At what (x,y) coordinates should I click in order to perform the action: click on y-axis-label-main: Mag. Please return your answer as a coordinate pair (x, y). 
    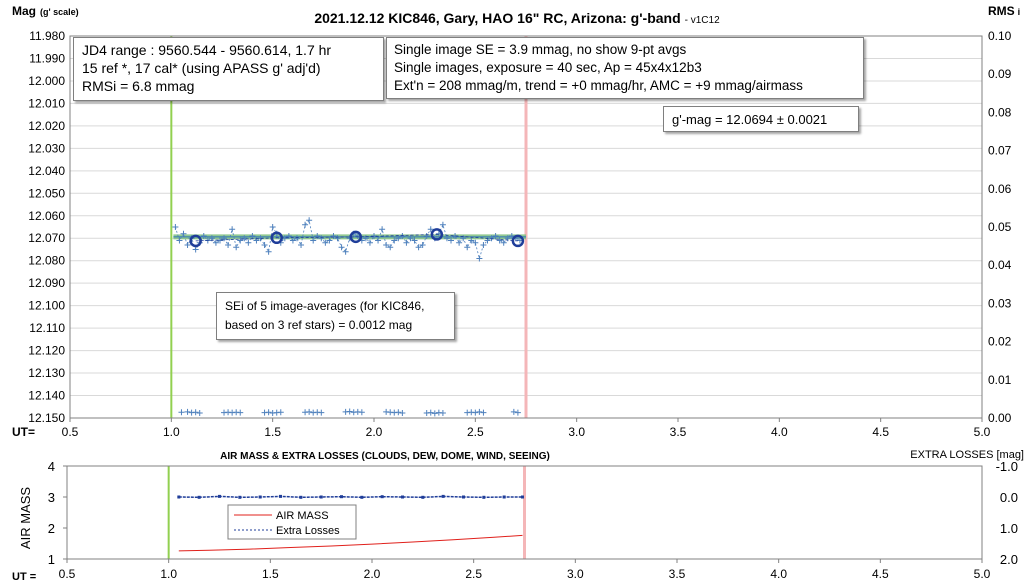
    Looking at the image, I should click on (24, 11).